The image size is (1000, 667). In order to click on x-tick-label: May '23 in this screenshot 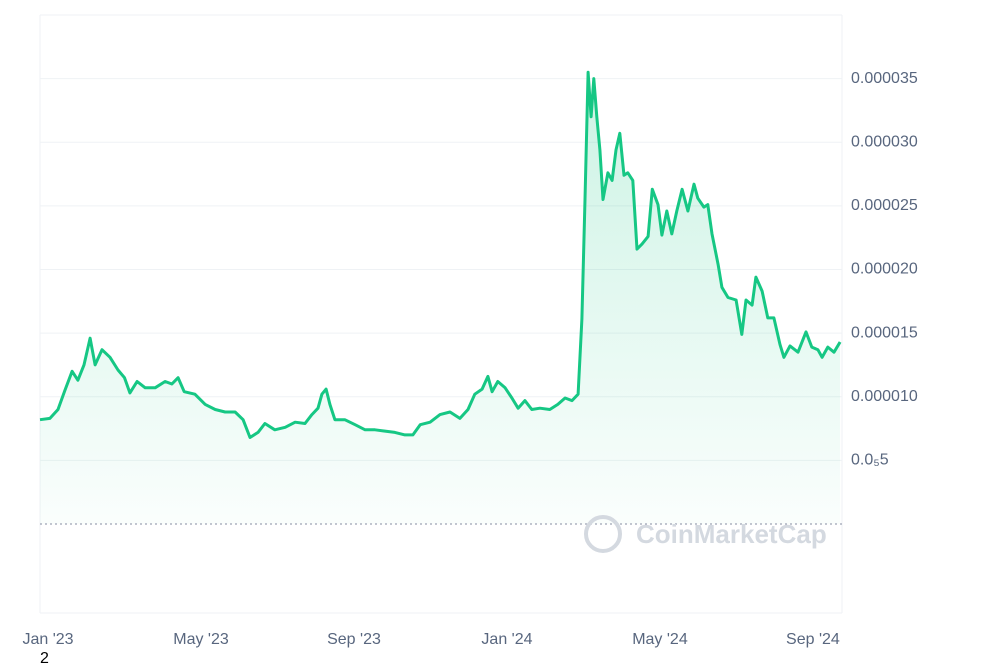, I will do `click(201, 639)`.